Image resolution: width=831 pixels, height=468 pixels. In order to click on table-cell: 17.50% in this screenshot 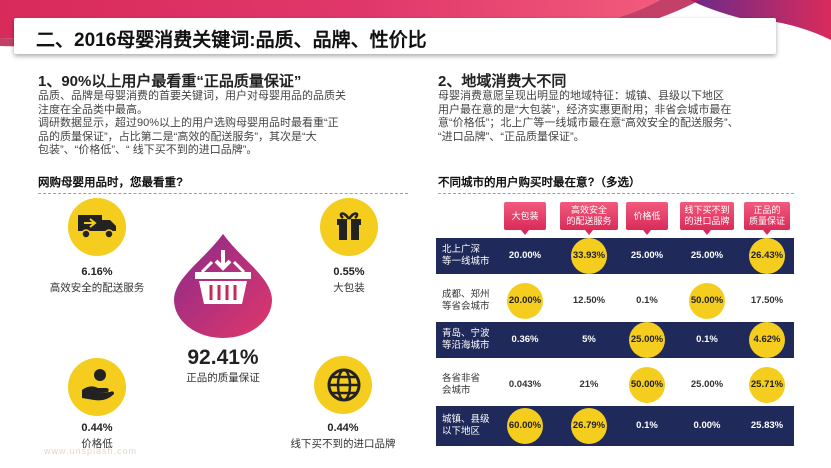, I will do `click(767, 300)`.